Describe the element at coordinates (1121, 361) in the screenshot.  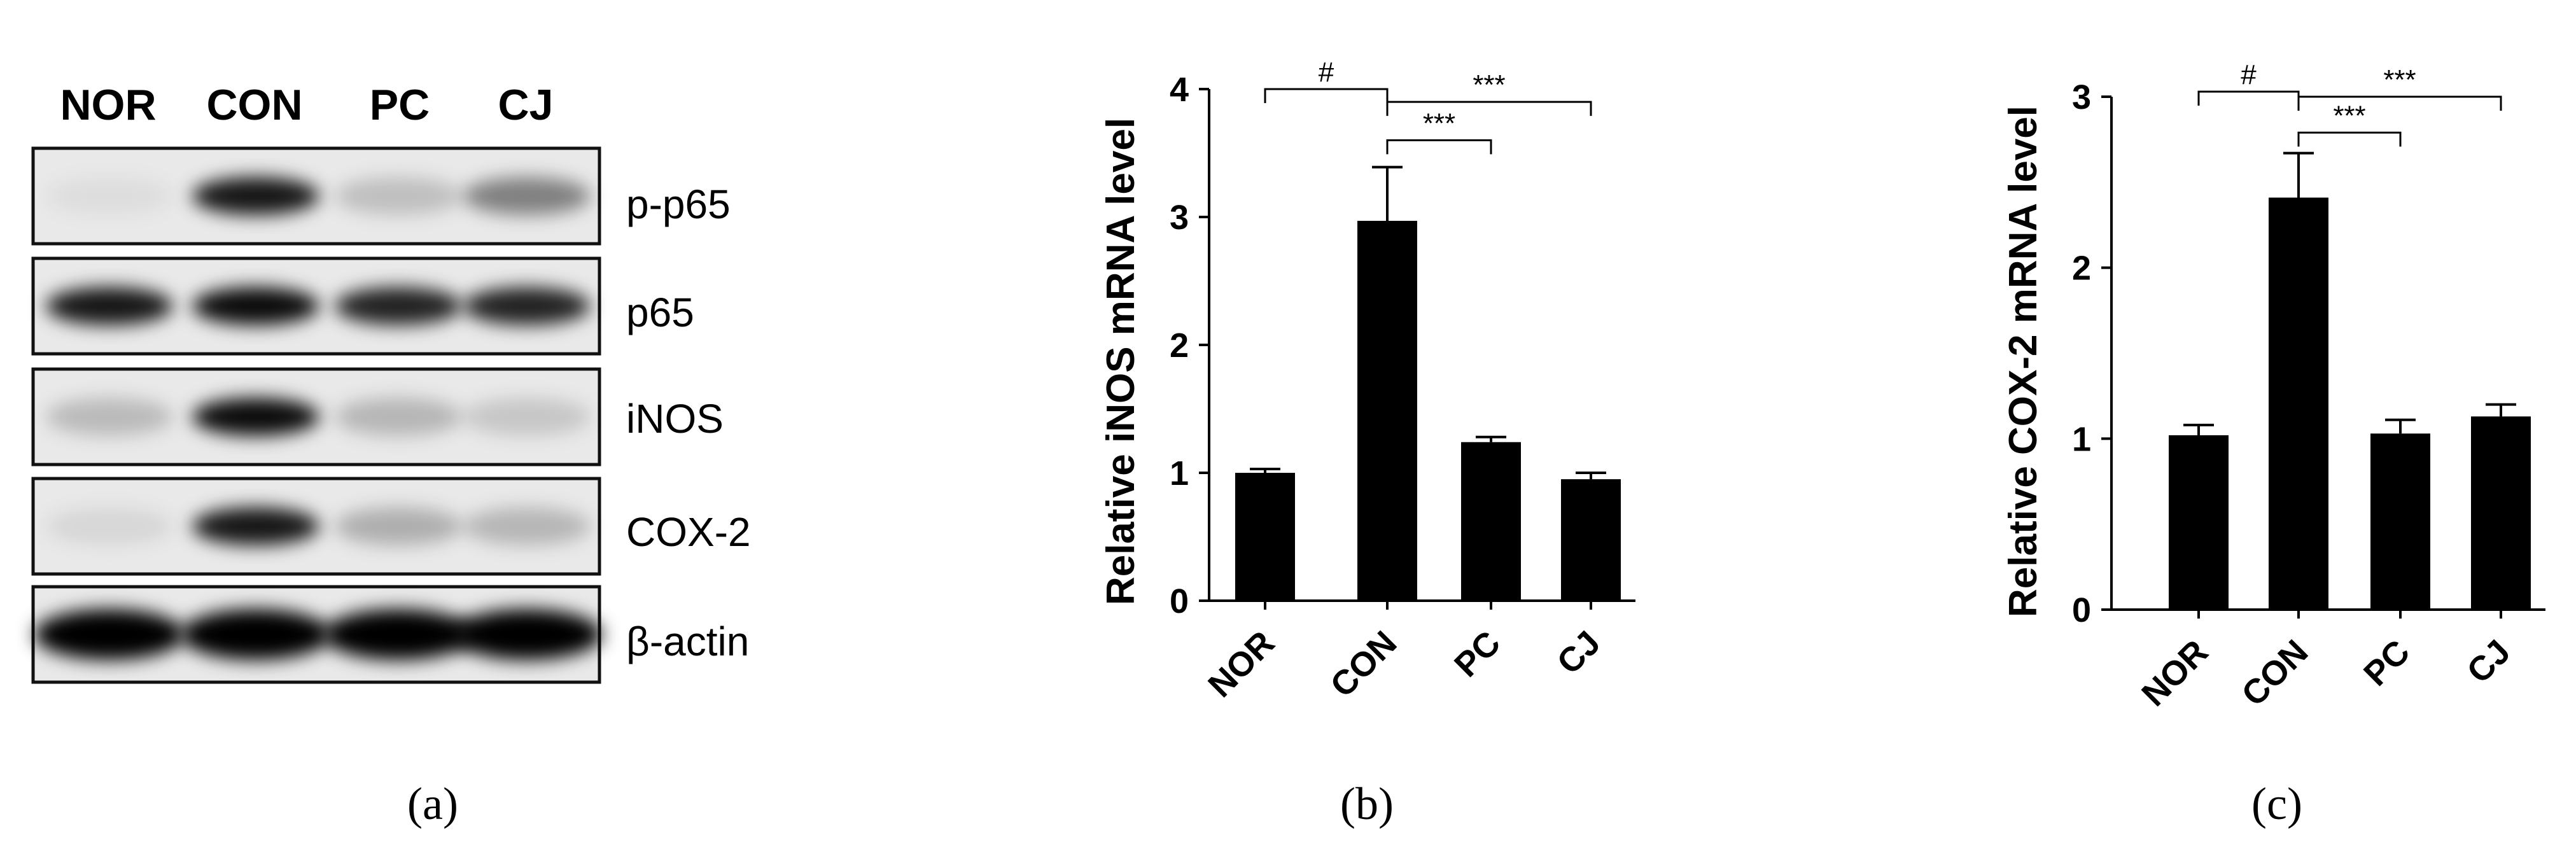
I see `inos-chart-ylabel: Relative iNOS mRNA level` at that location.